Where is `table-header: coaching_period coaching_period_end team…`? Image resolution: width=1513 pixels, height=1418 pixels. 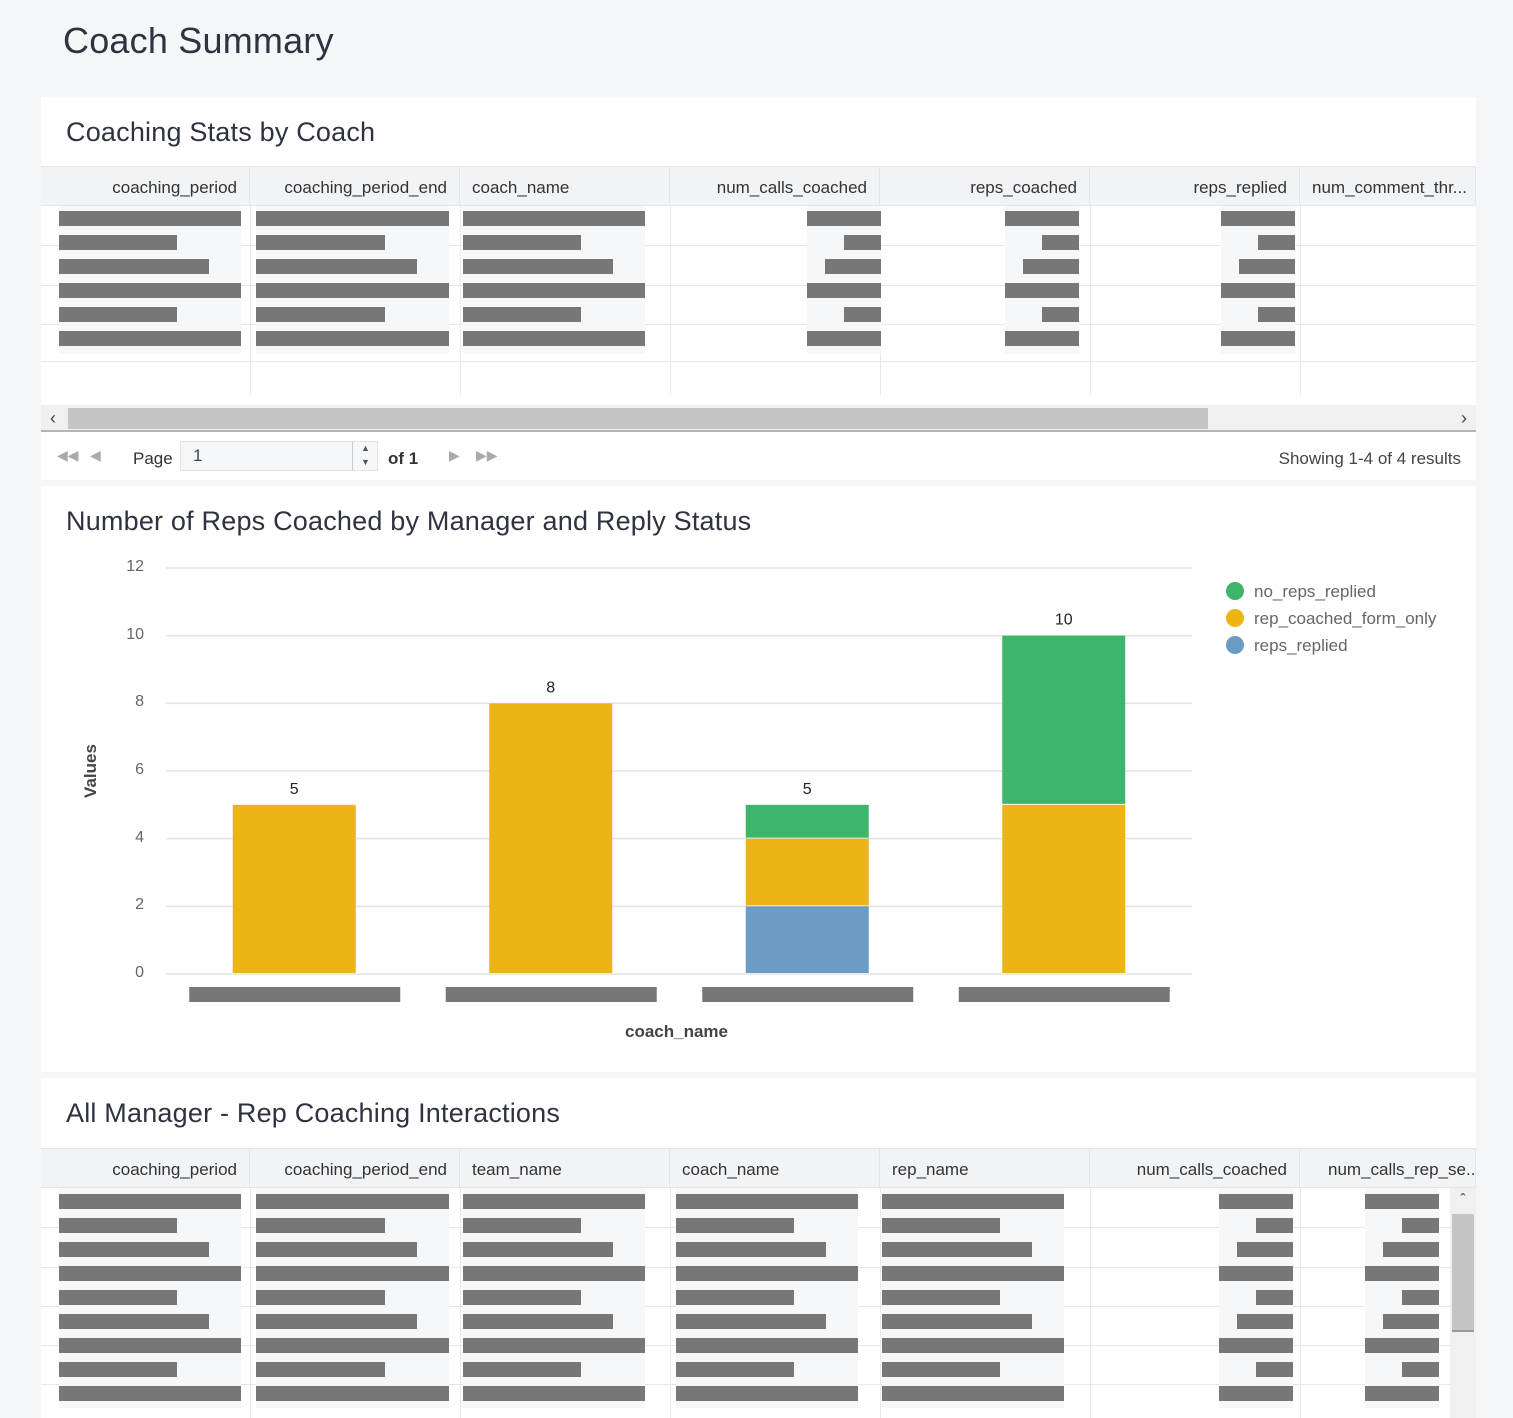
table-header: coaching_period coaching_period_end team… is located at coordinates (758, 1168).